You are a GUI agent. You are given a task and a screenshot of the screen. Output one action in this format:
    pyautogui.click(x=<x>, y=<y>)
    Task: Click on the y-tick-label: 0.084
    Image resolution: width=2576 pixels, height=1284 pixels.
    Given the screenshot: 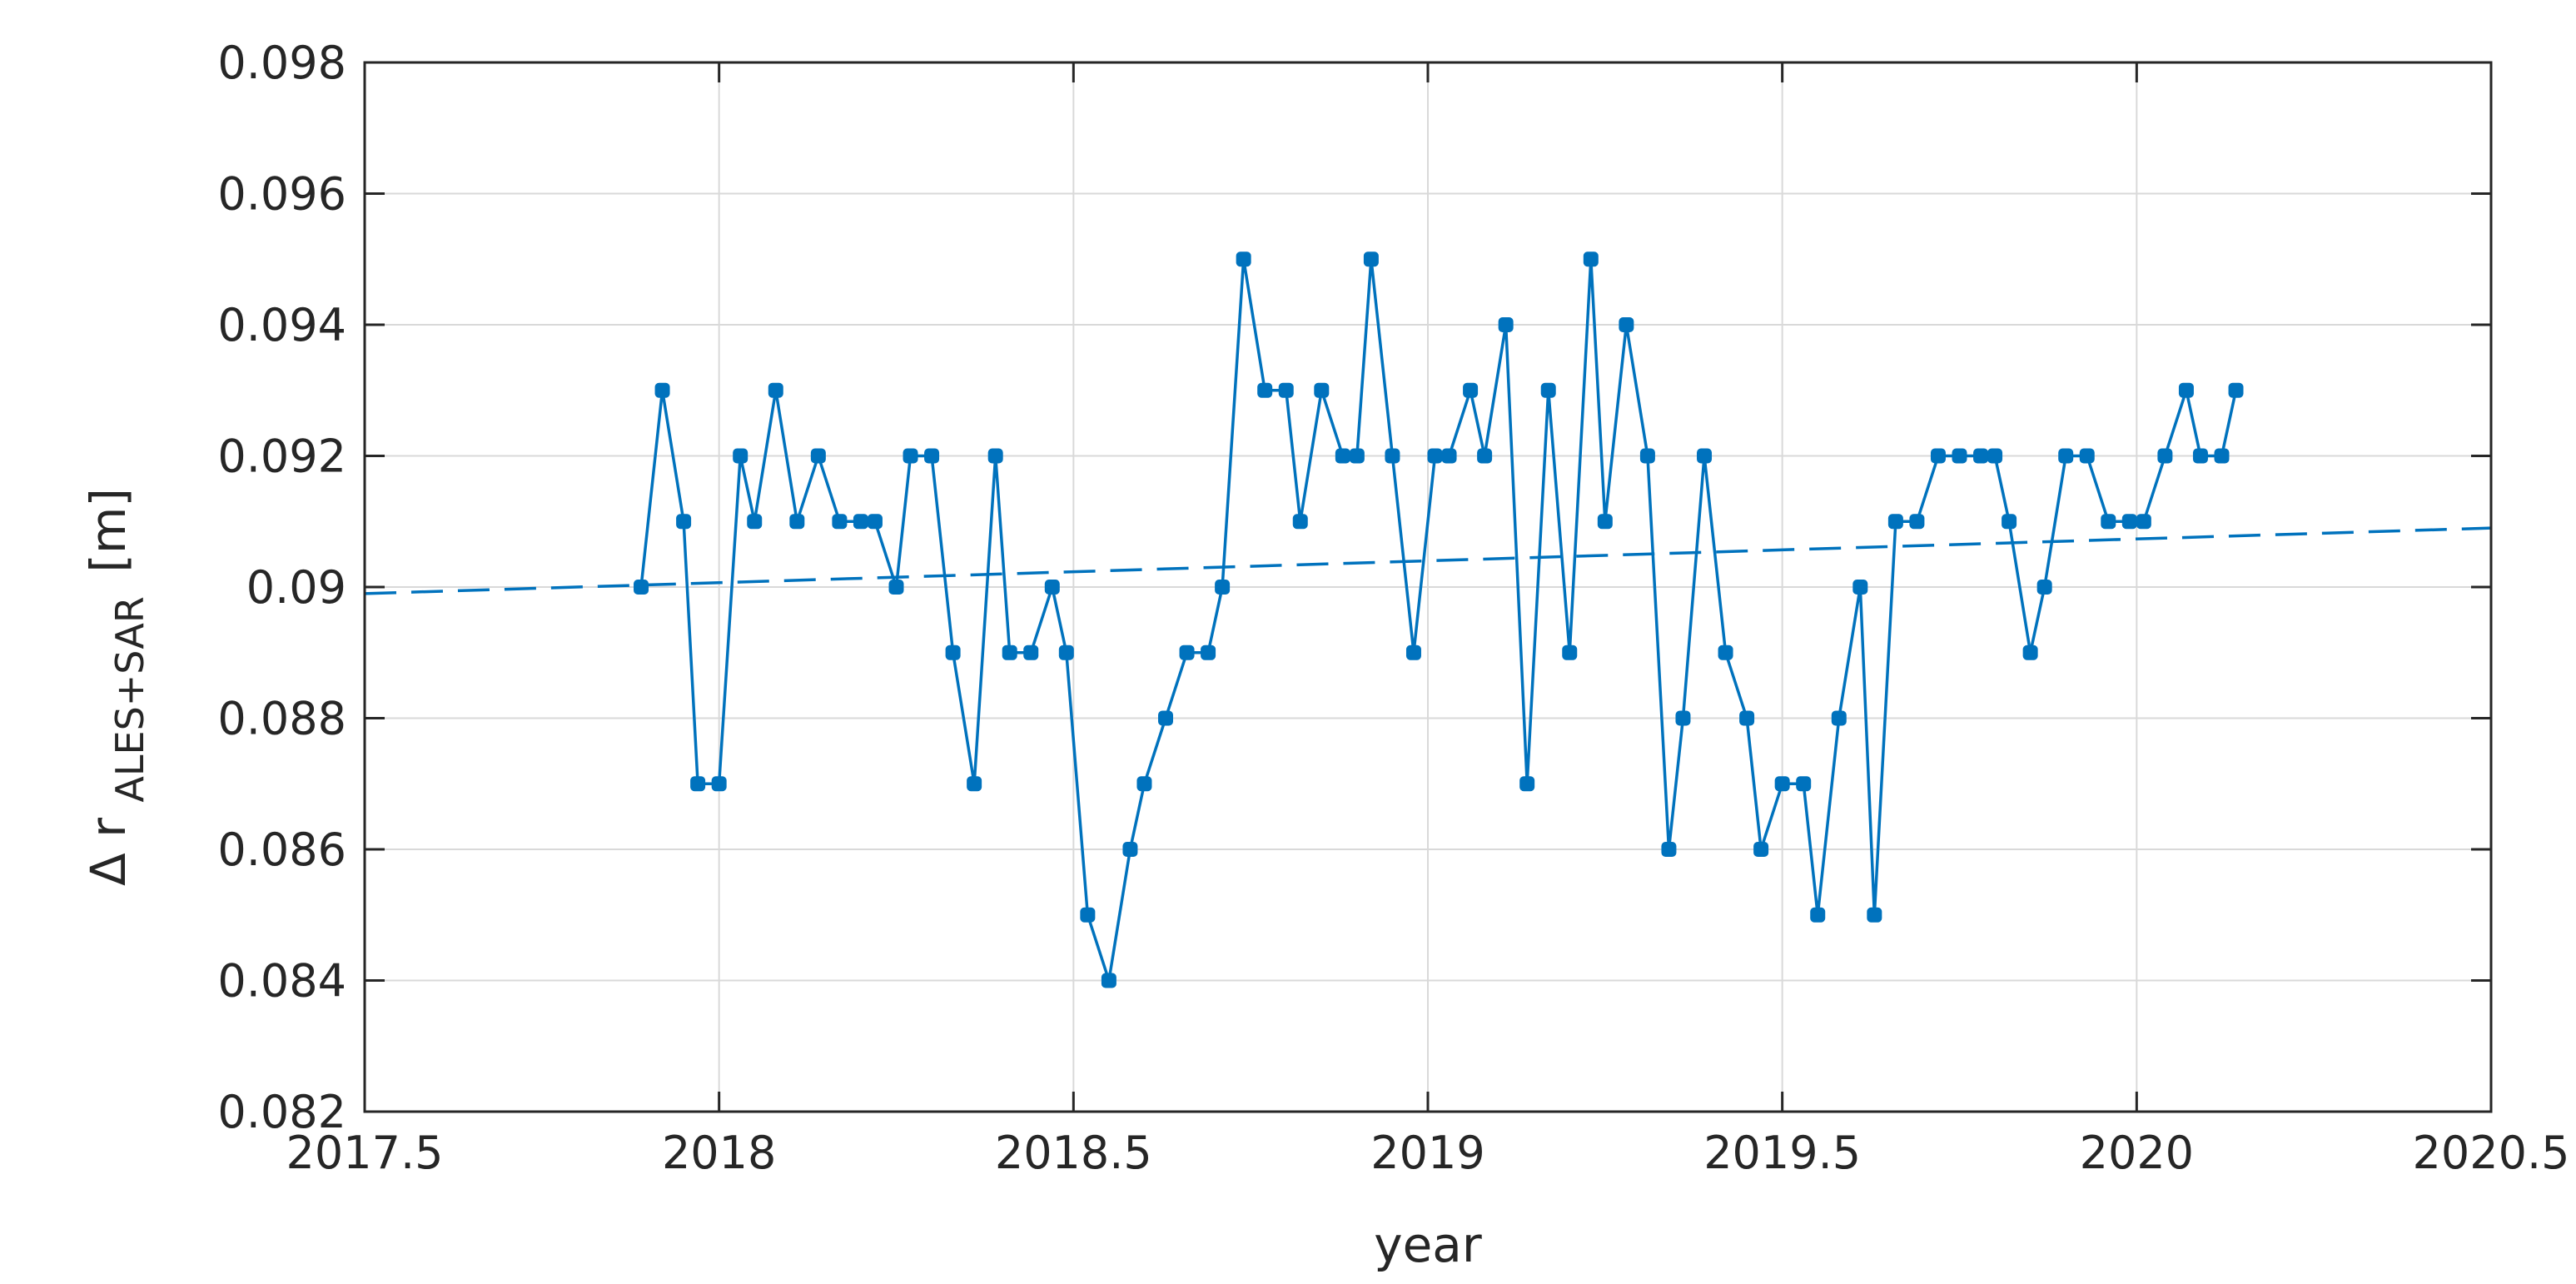 What is the action you would take?
    pyautogui.click(x=281, y=981)
    